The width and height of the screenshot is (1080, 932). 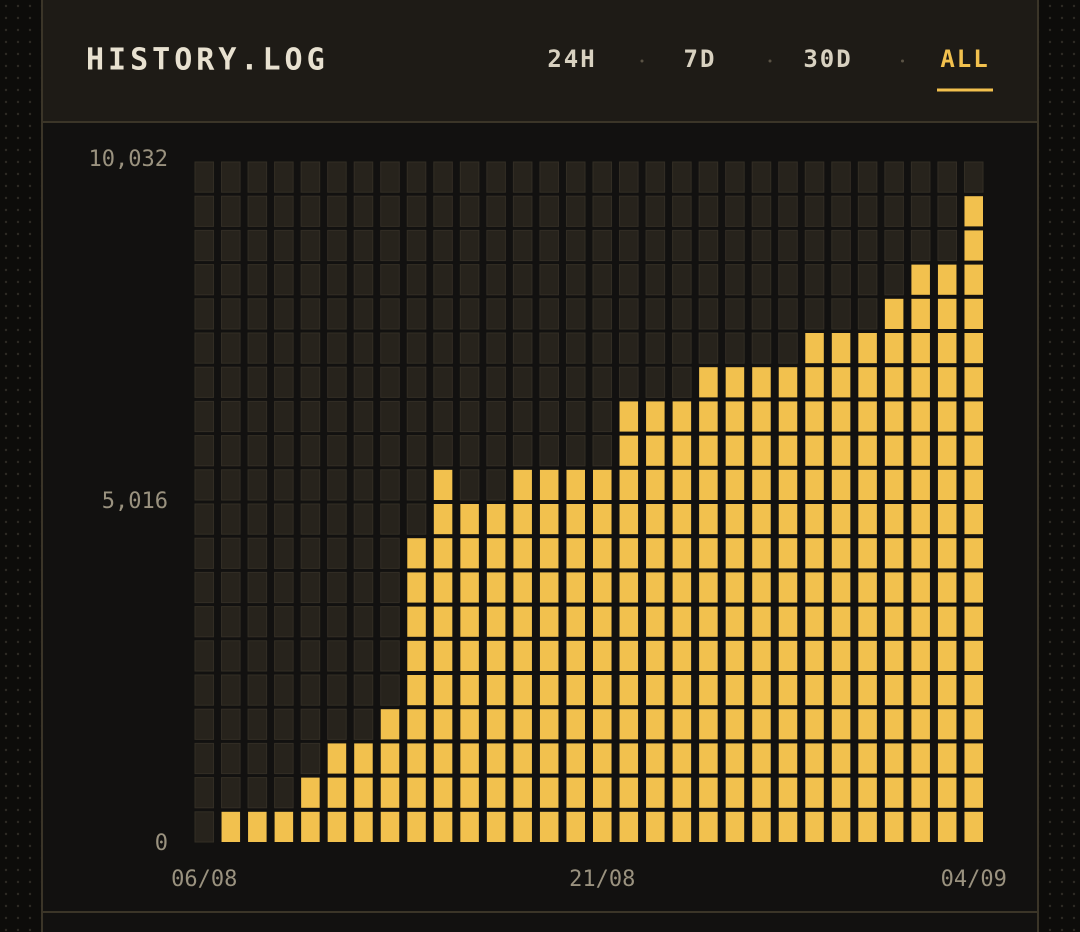 I want to click on x-tick-label: 21/08, so click(x=602, y=879).